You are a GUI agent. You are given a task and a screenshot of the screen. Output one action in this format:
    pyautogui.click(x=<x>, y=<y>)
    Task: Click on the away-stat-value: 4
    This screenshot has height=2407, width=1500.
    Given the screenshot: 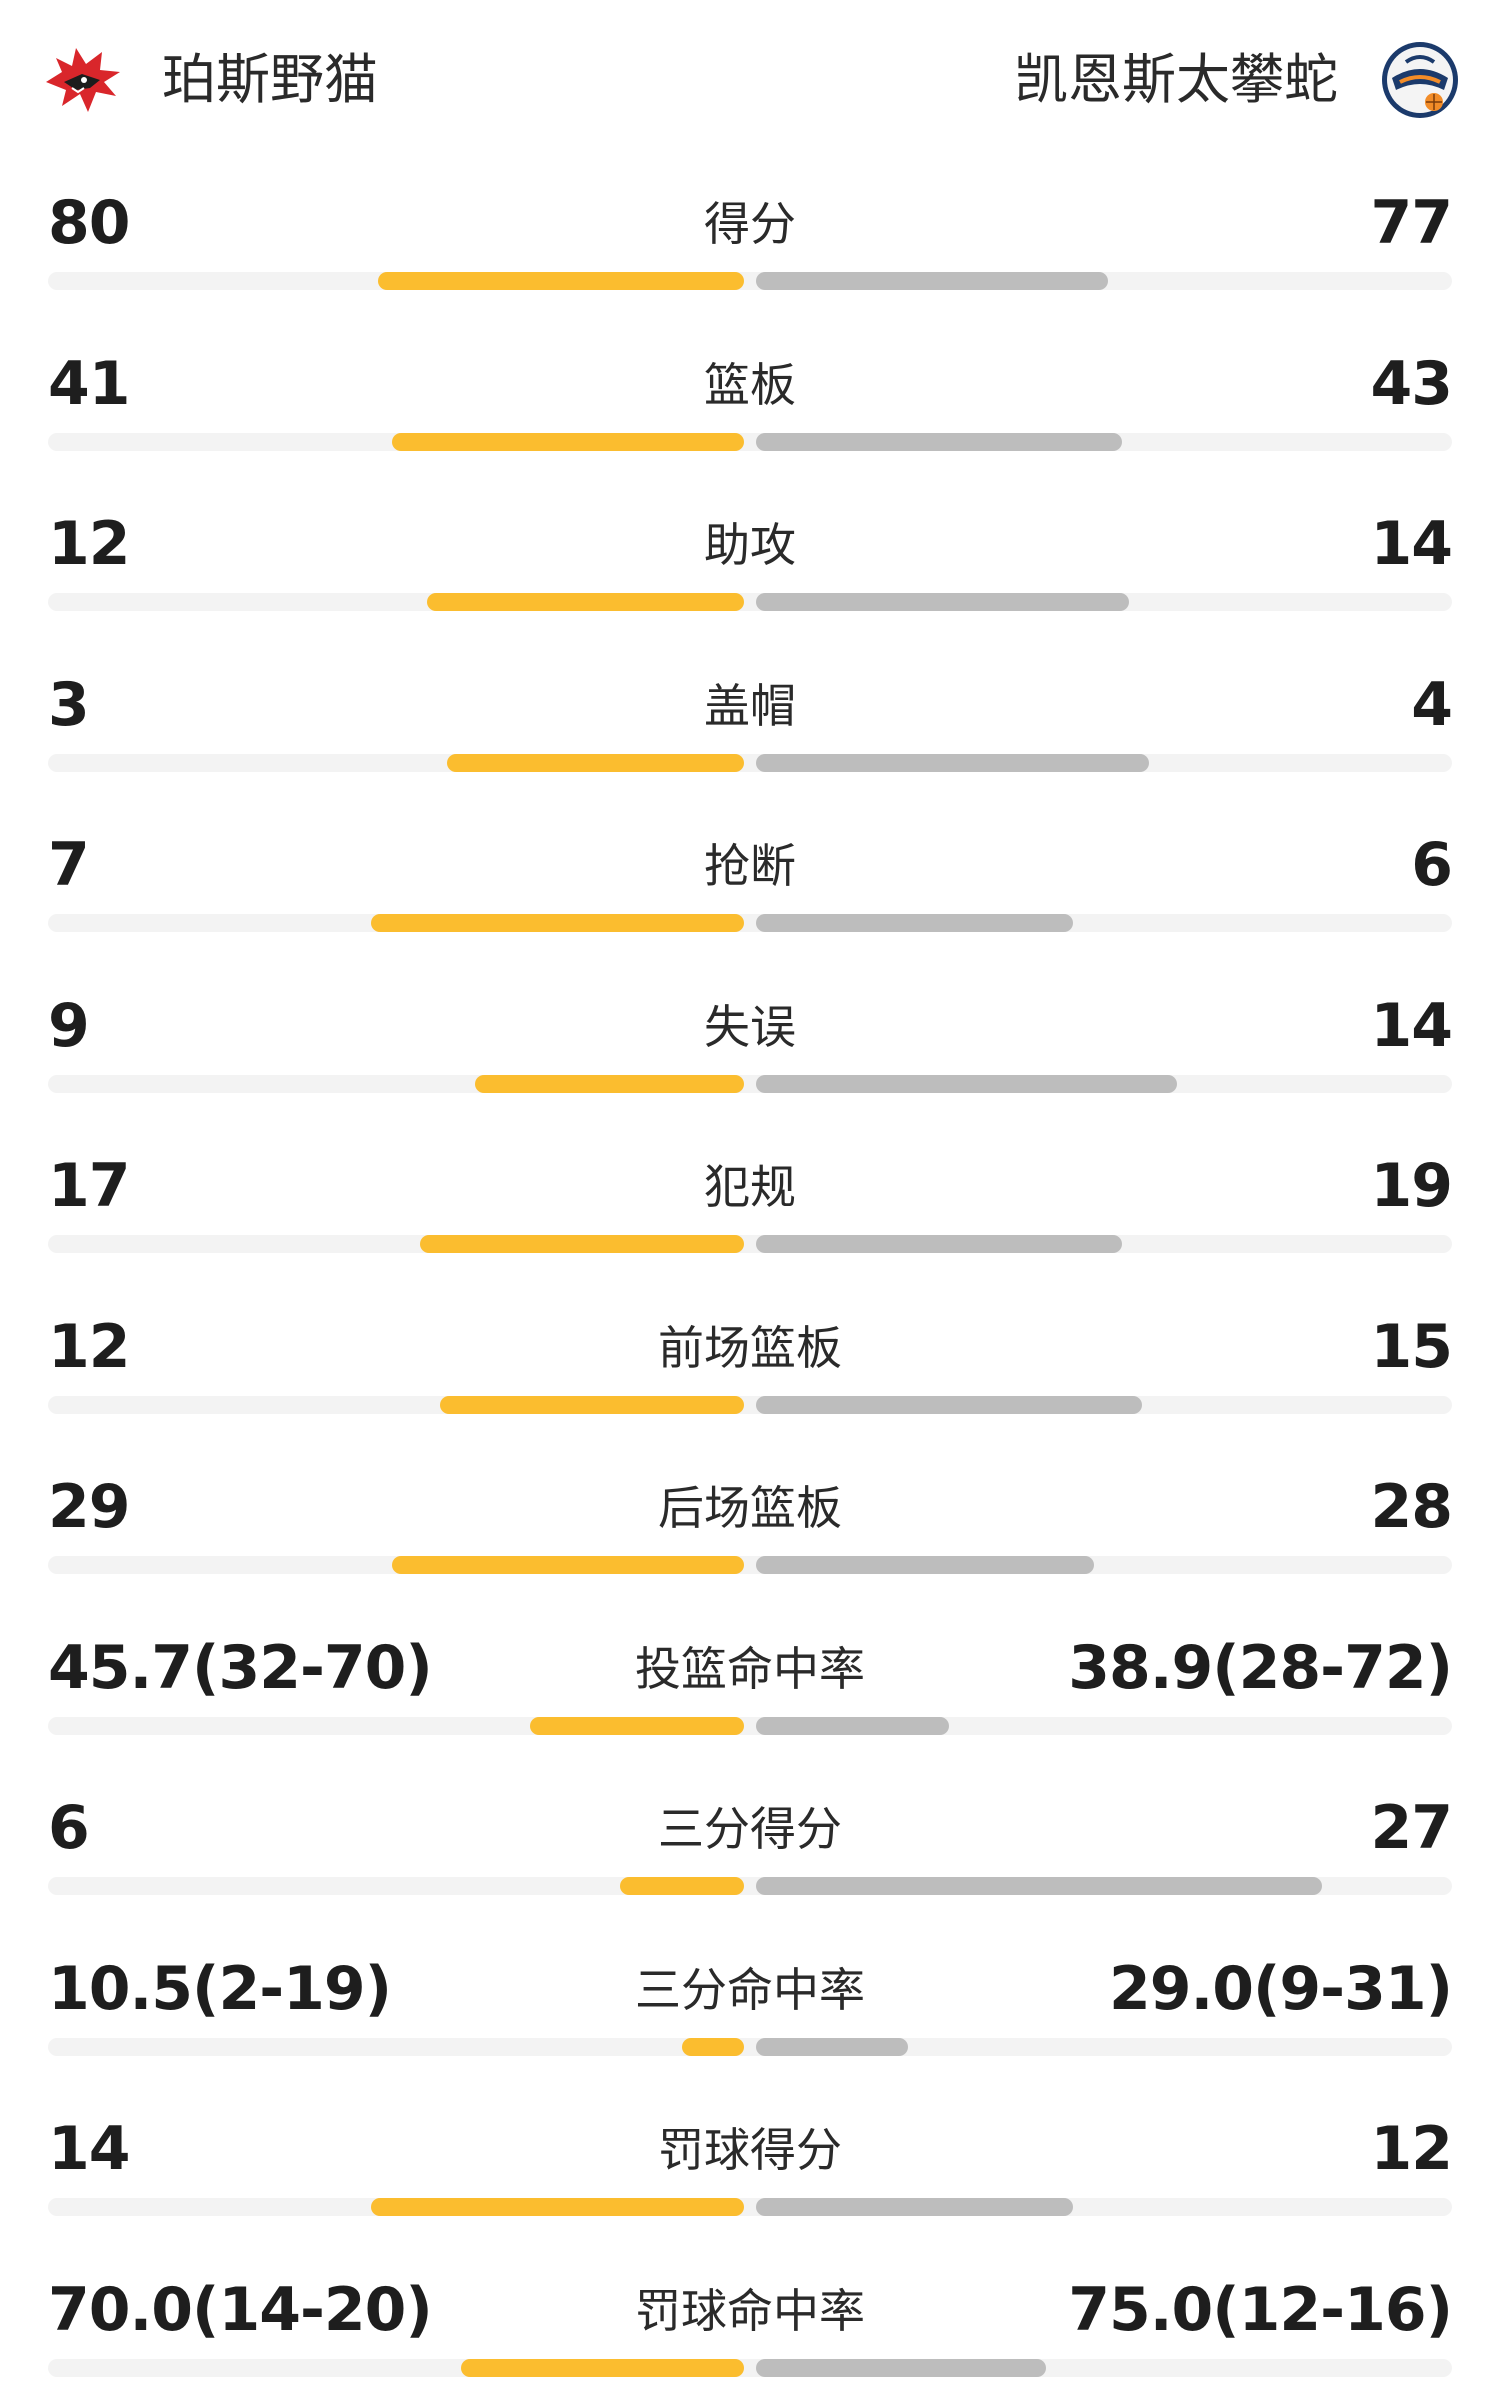 What is the action you would take?
    pyautogui.click(x=1431, y=705)
    